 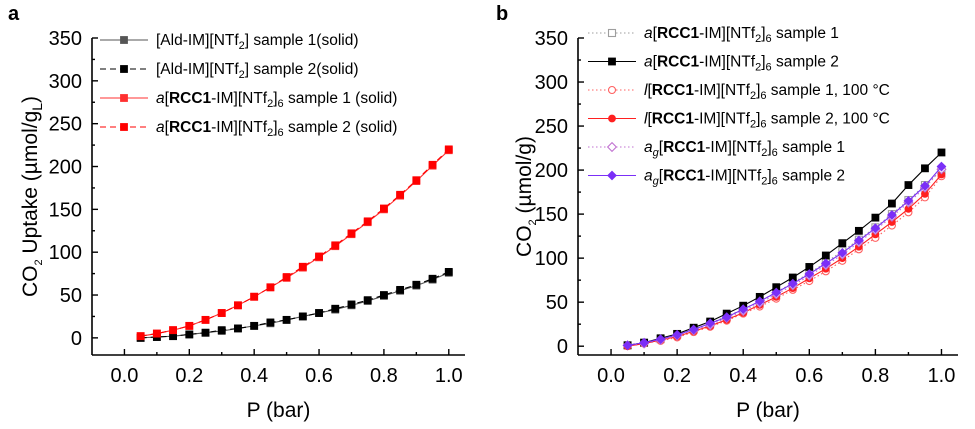 I want to click on x-tick-label: 0.4, so click(x=743, y=376).